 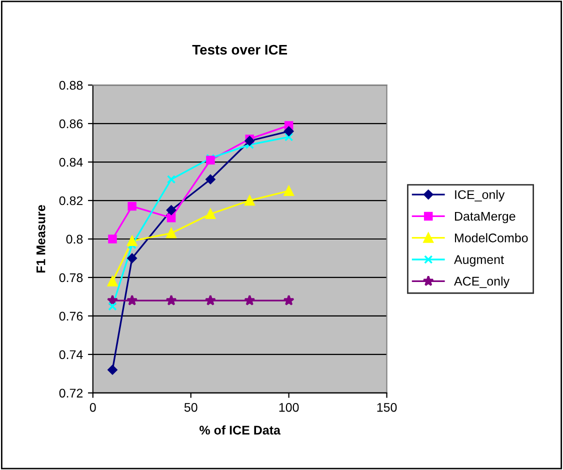 I want to click on x-tick-label: 100, so click(x=289, y=407).